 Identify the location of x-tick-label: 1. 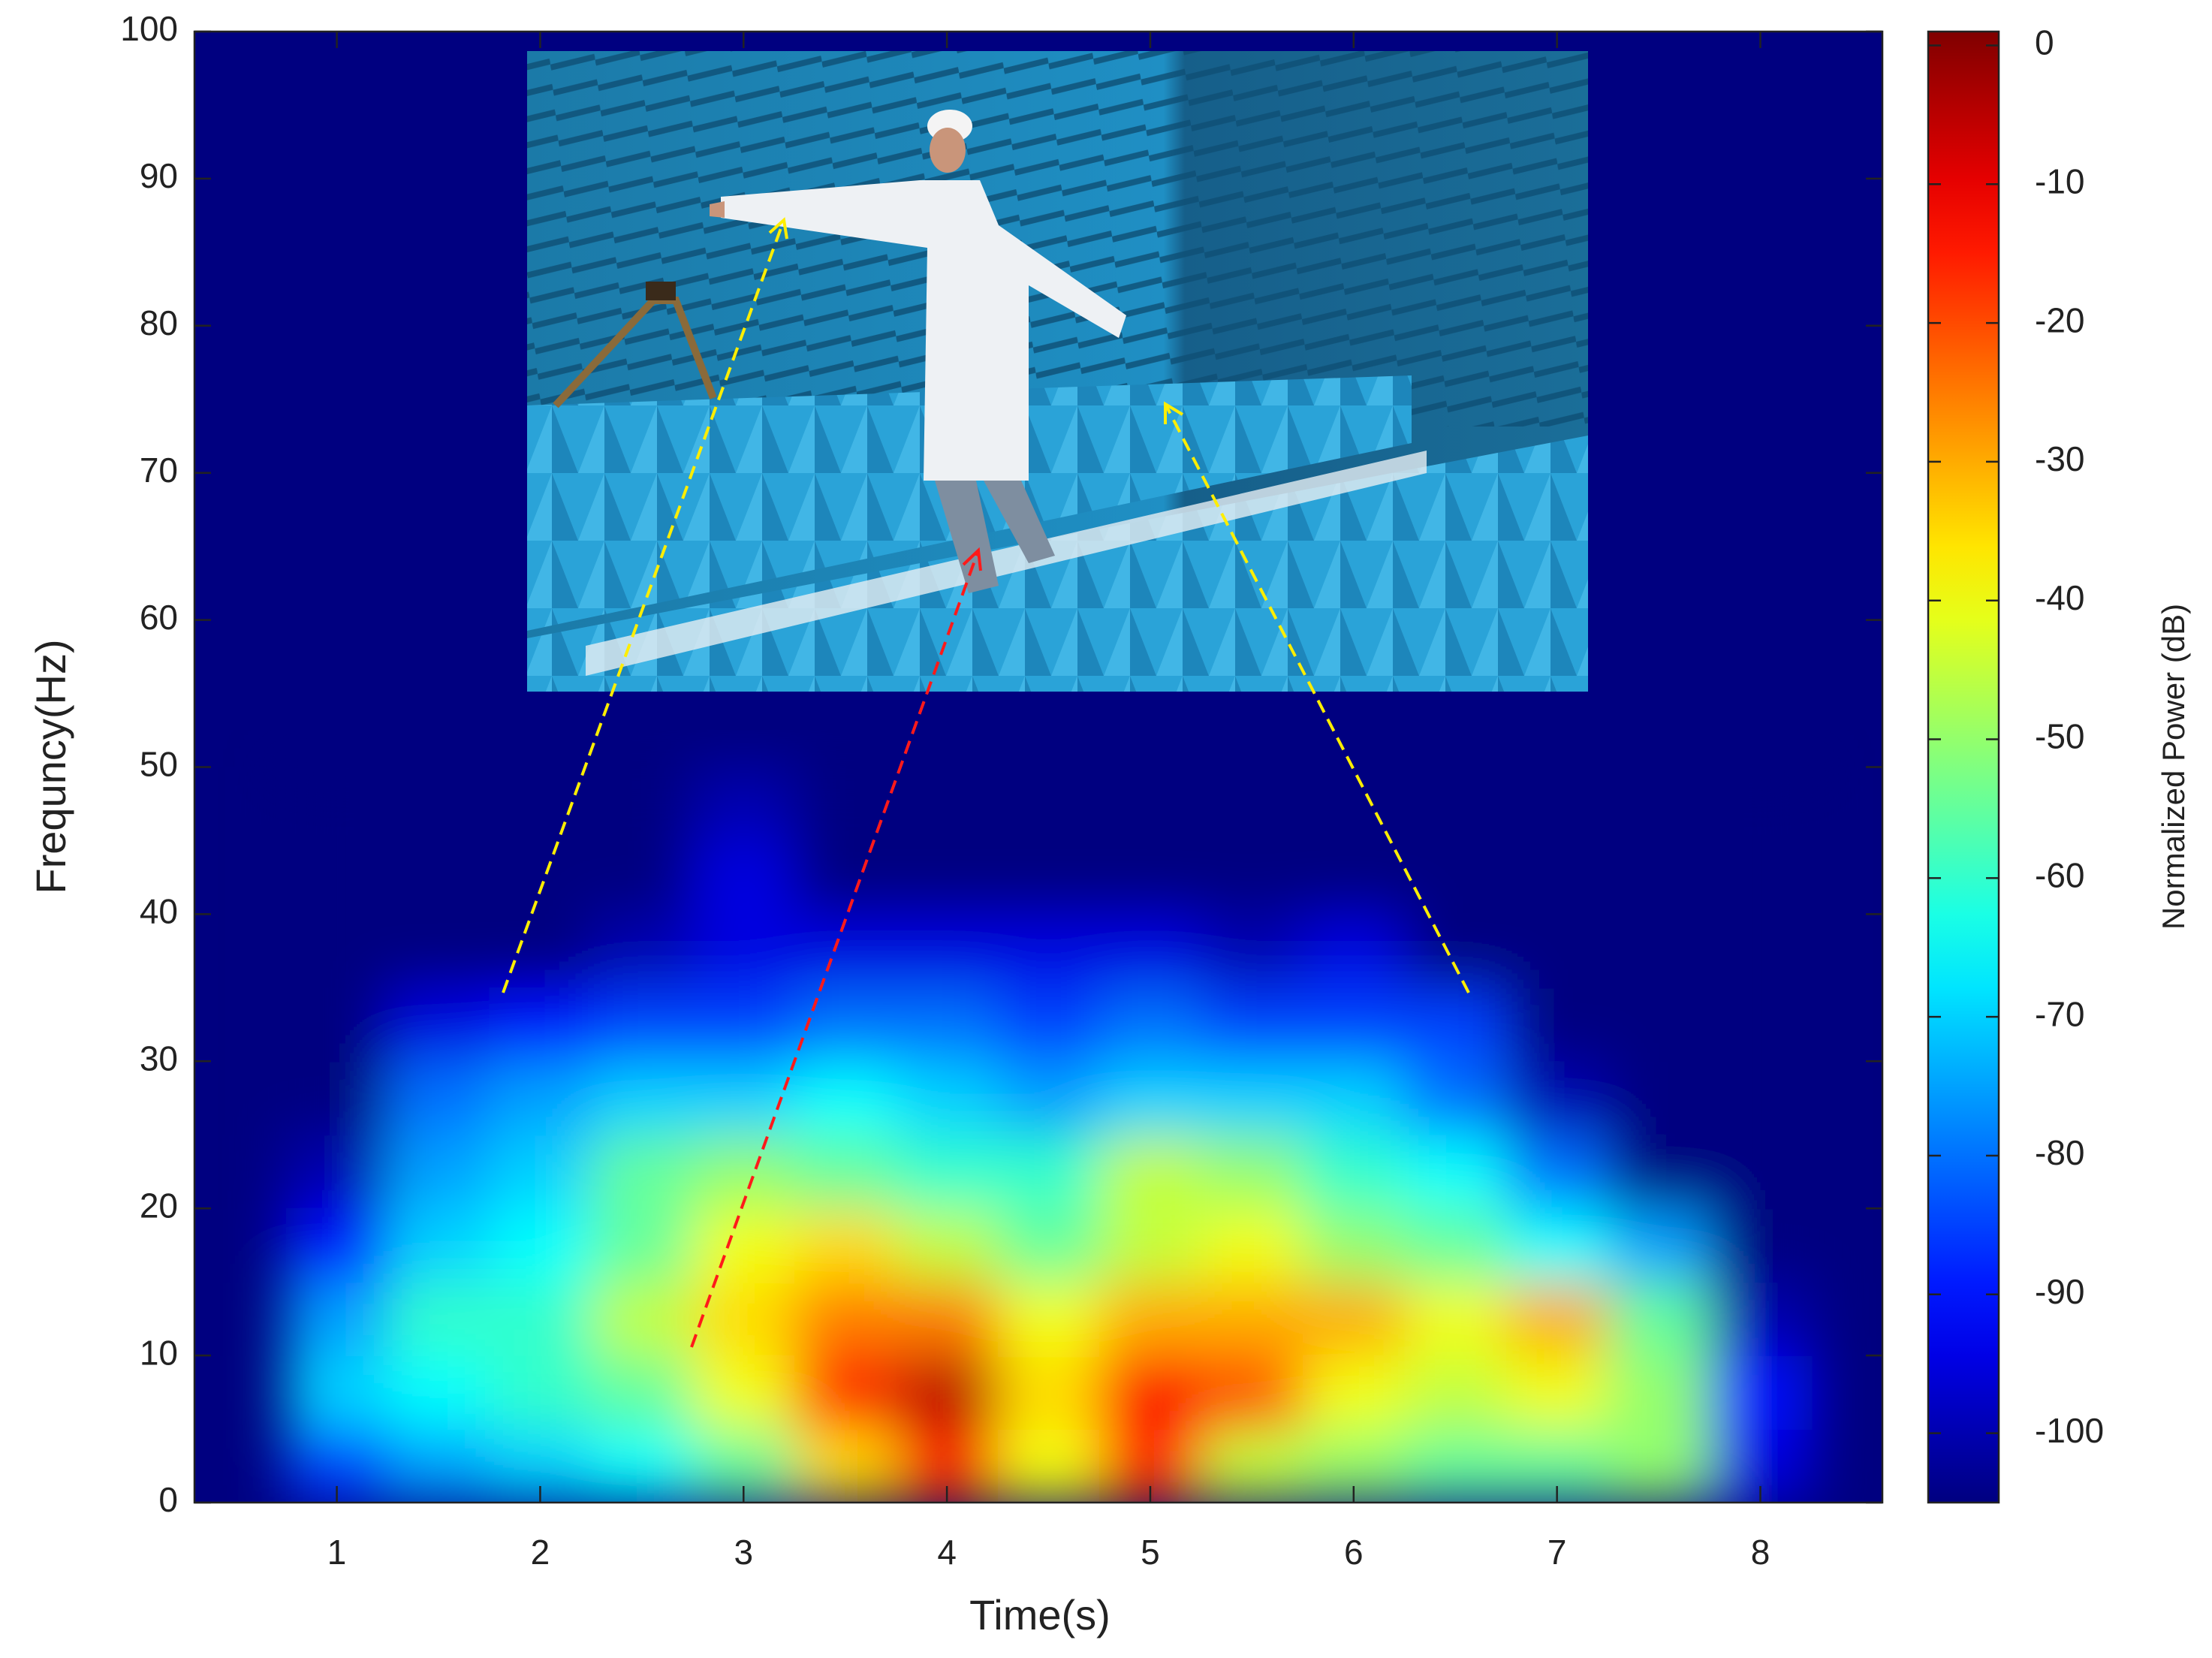
(337, 1552).